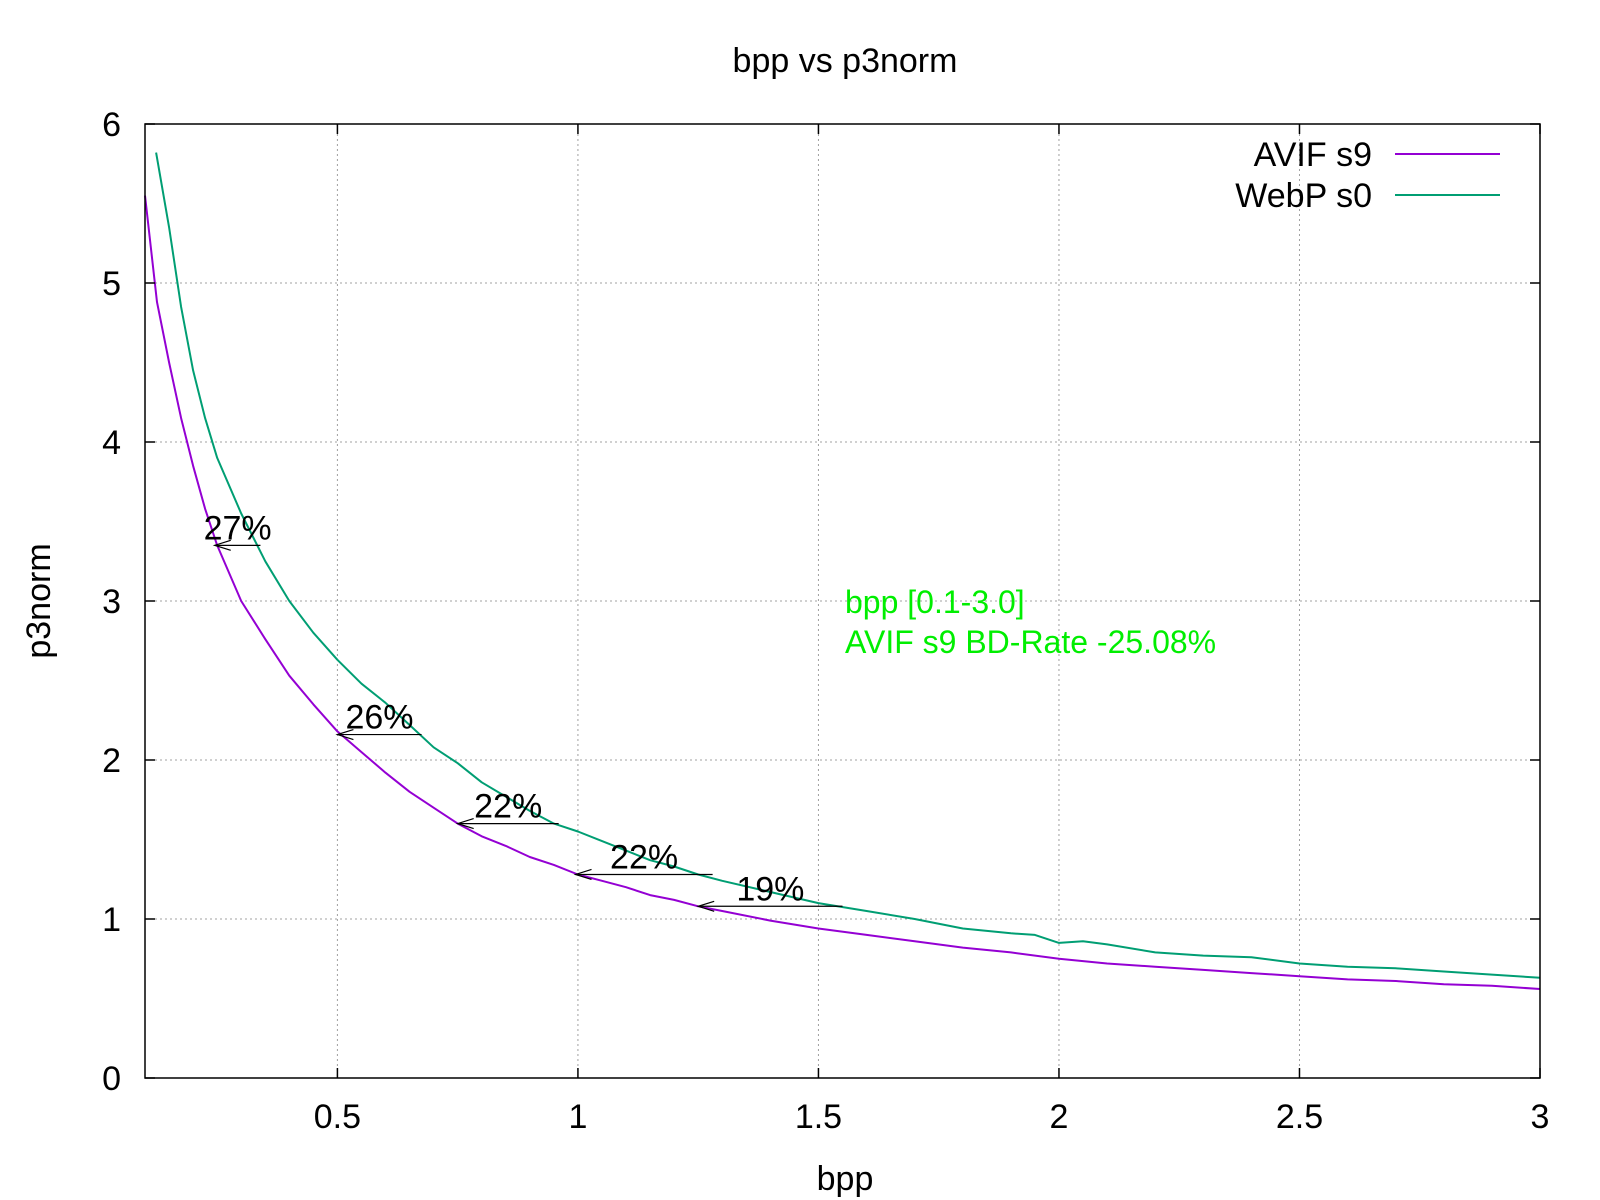 This screenshot has width=1600, height=1200. Describe the element at coordinates (845, 1179) in the screenshot. I see `x-axis-title: bpp` at that location.